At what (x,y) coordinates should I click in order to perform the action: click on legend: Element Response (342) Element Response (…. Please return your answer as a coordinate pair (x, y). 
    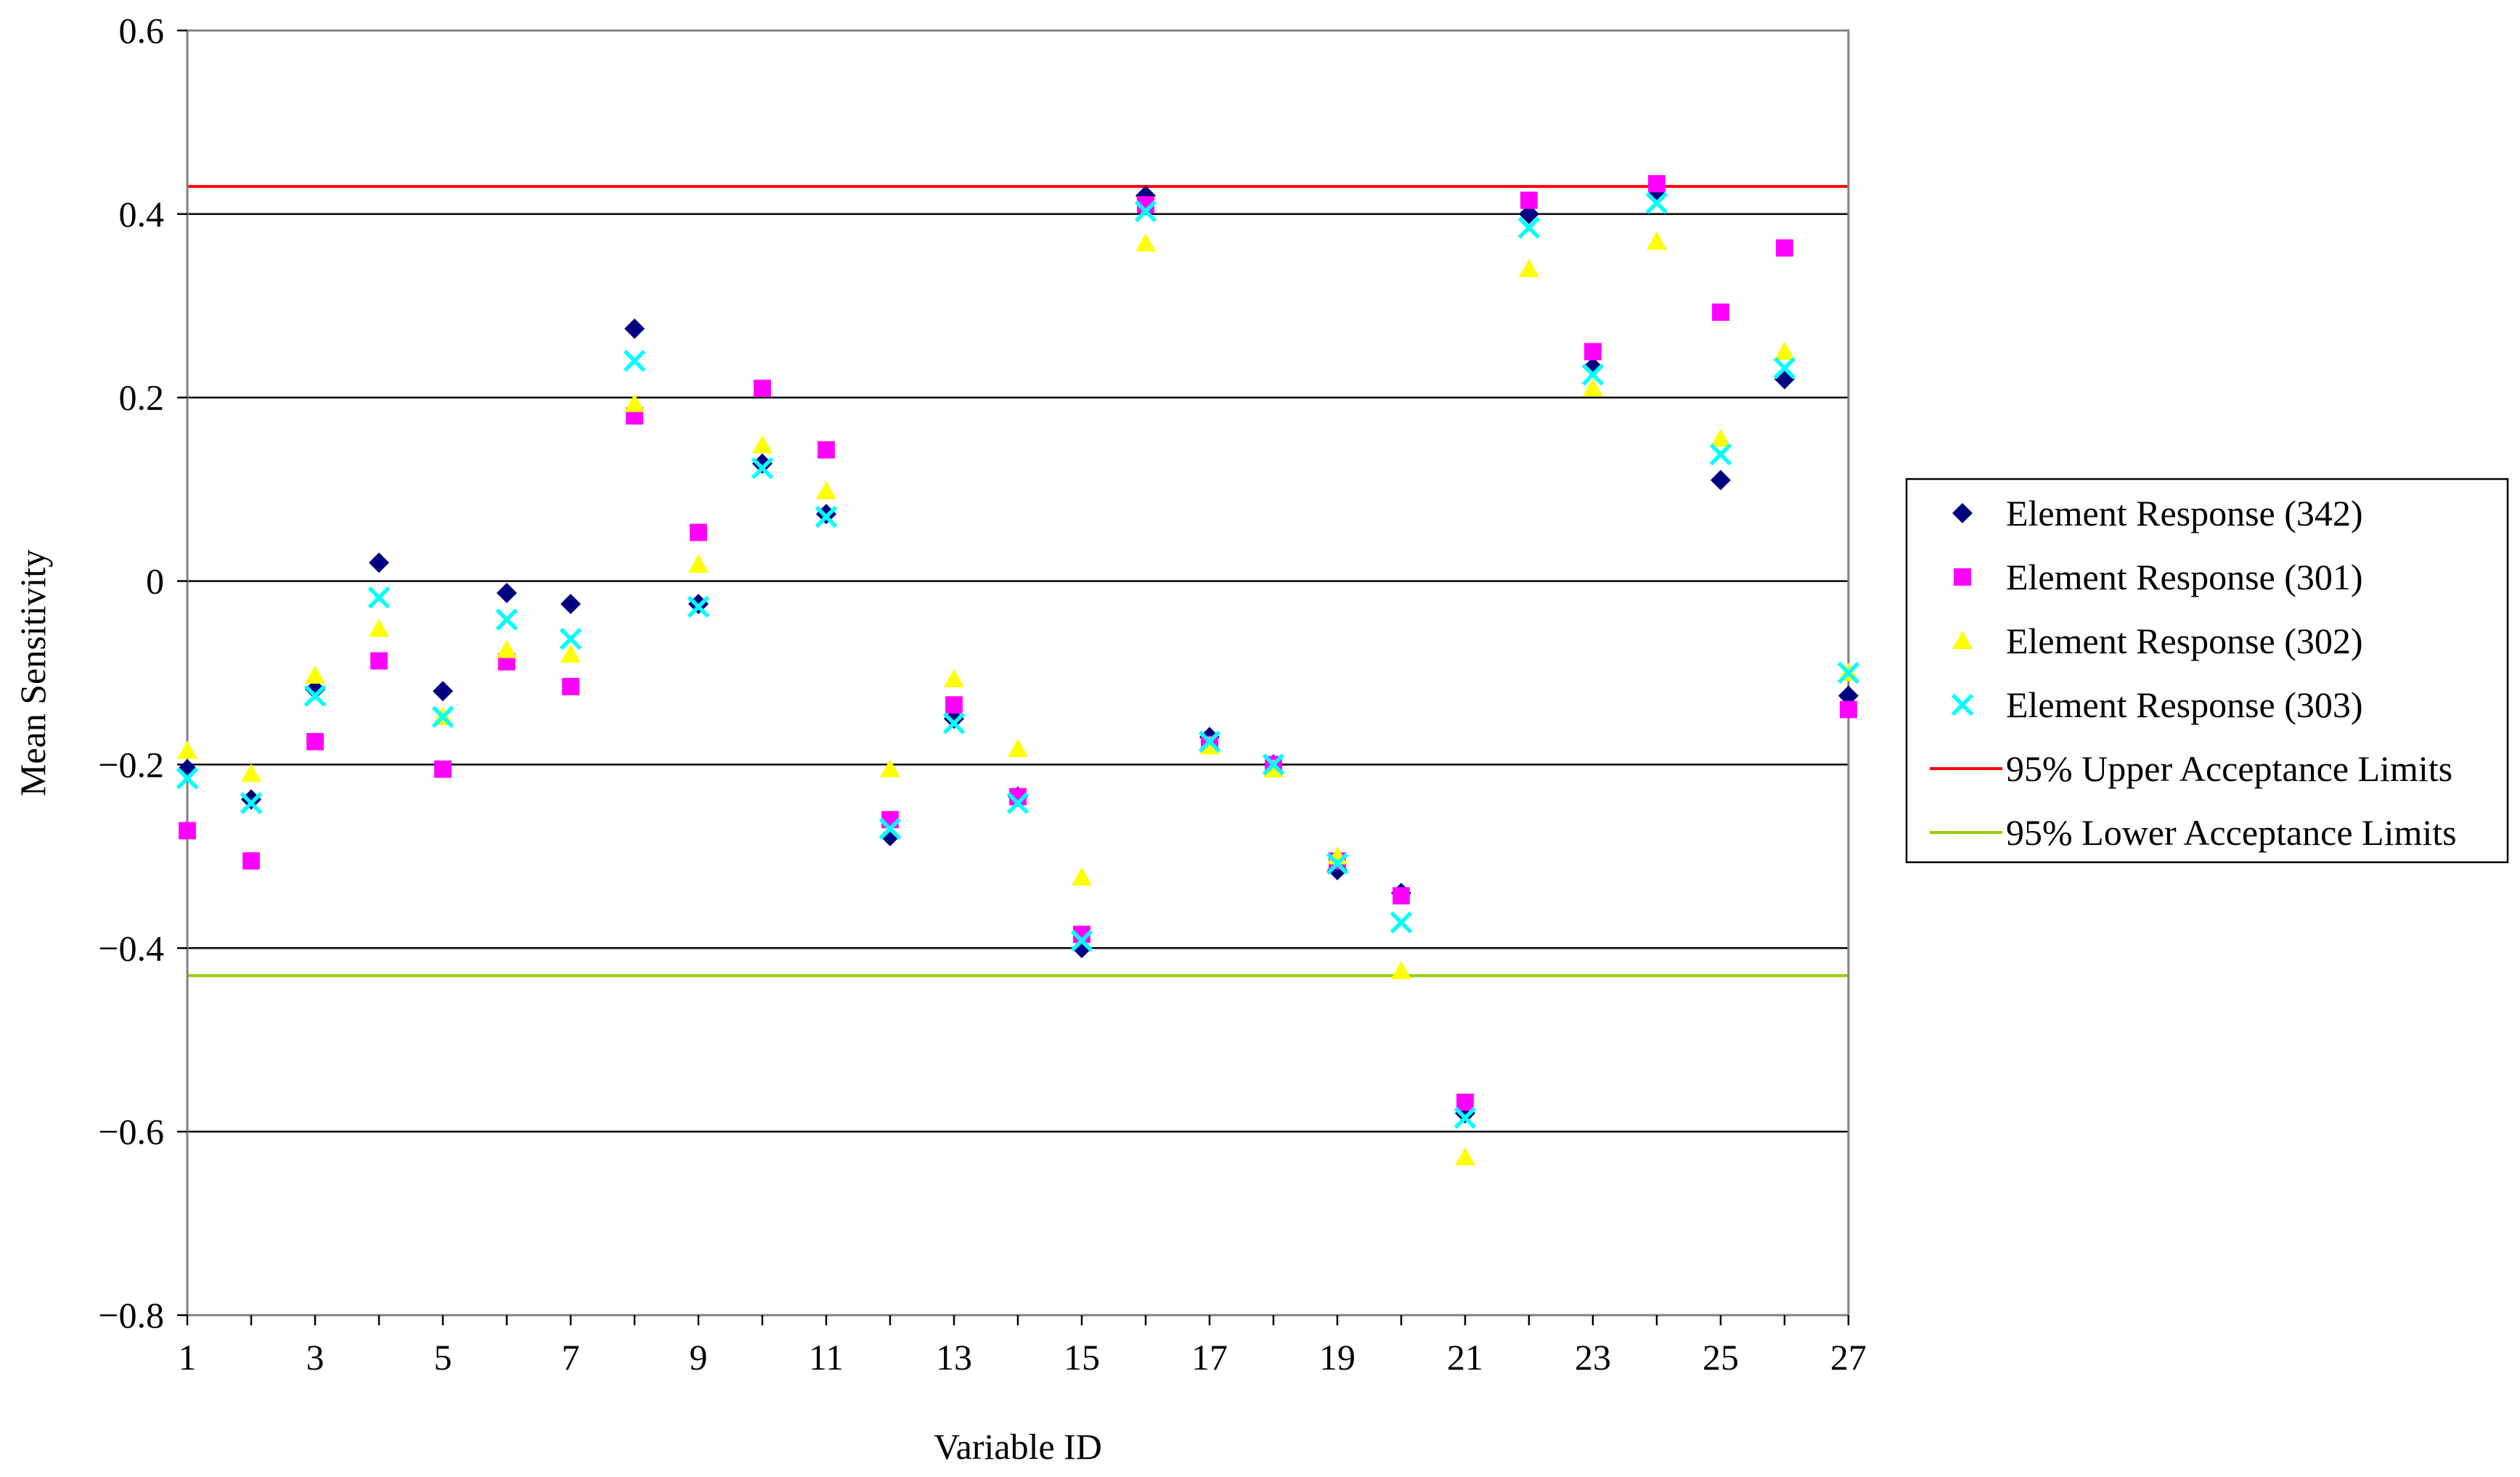
    Looking at the image, I should click on (2207, 671).